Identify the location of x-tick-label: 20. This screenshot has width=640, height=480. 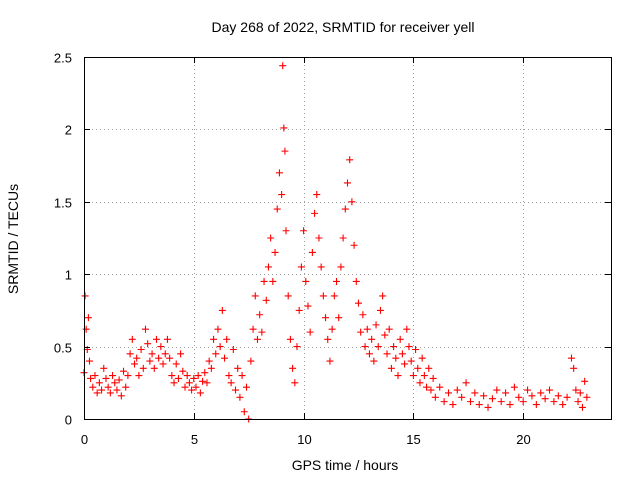
(523, 439).